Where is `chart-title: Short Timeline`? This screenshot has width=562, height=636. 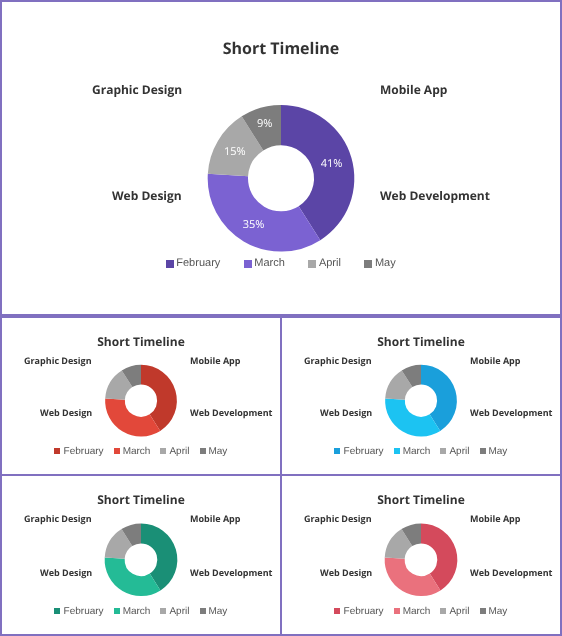
chart-title: Short Timeline is located at coordinates (281, 49).